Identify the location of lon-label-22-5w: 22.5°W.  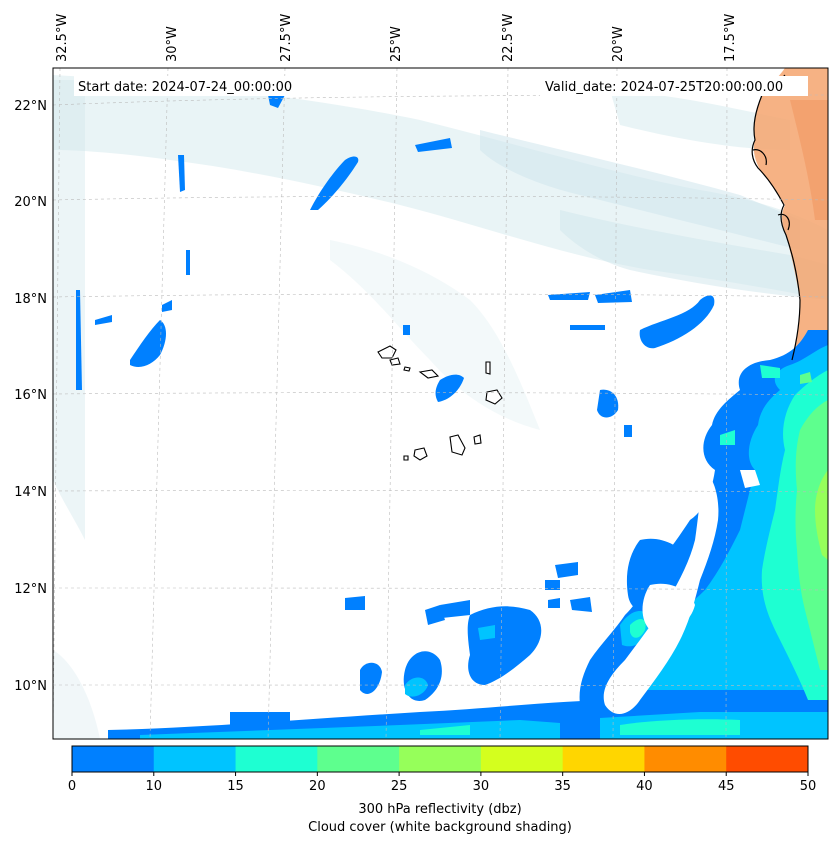
(508, 38).